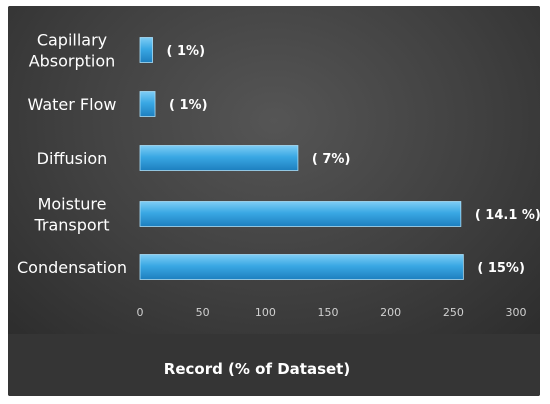 This screenshot has width=550, height=404. What do you see at coordinates (203, 312) in the screenshot?
I see `x-tick-label-50: 50` at bounding box center [203, 312].